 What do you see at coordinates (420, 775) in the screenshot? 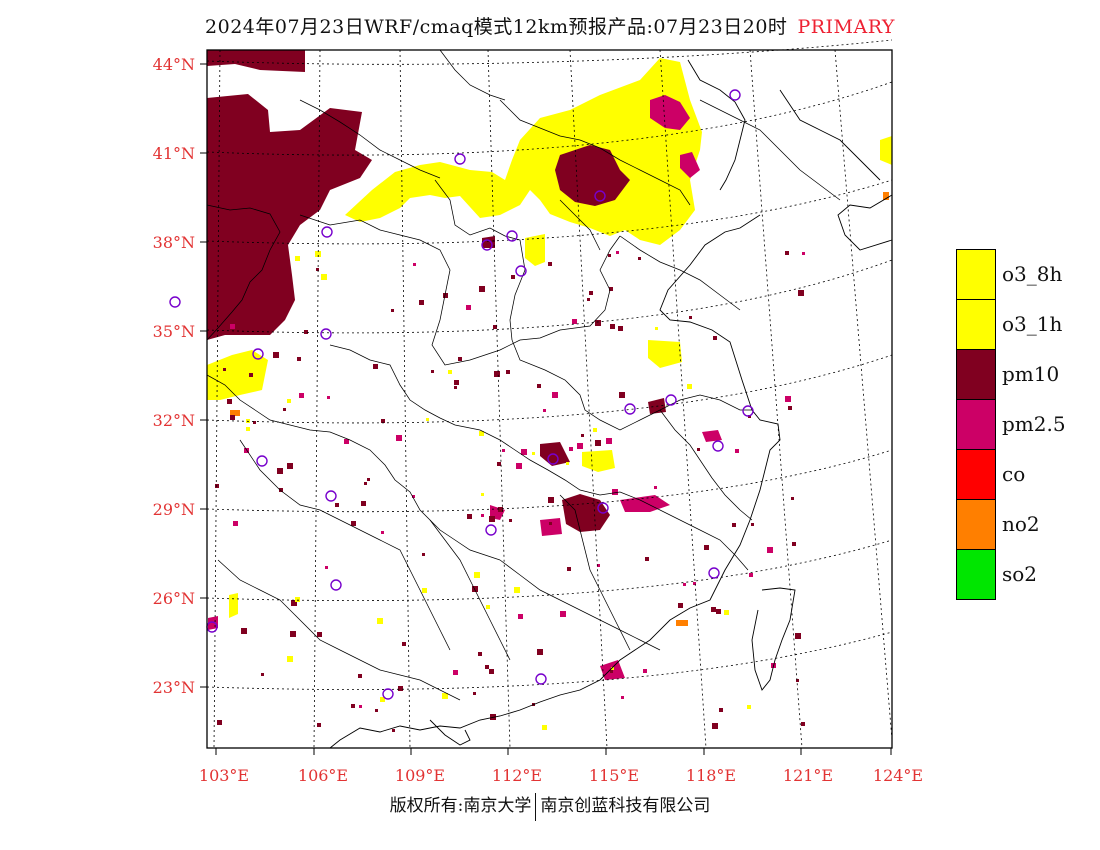
I see `lon-label: 109°E` at bounding box center [420, 775].